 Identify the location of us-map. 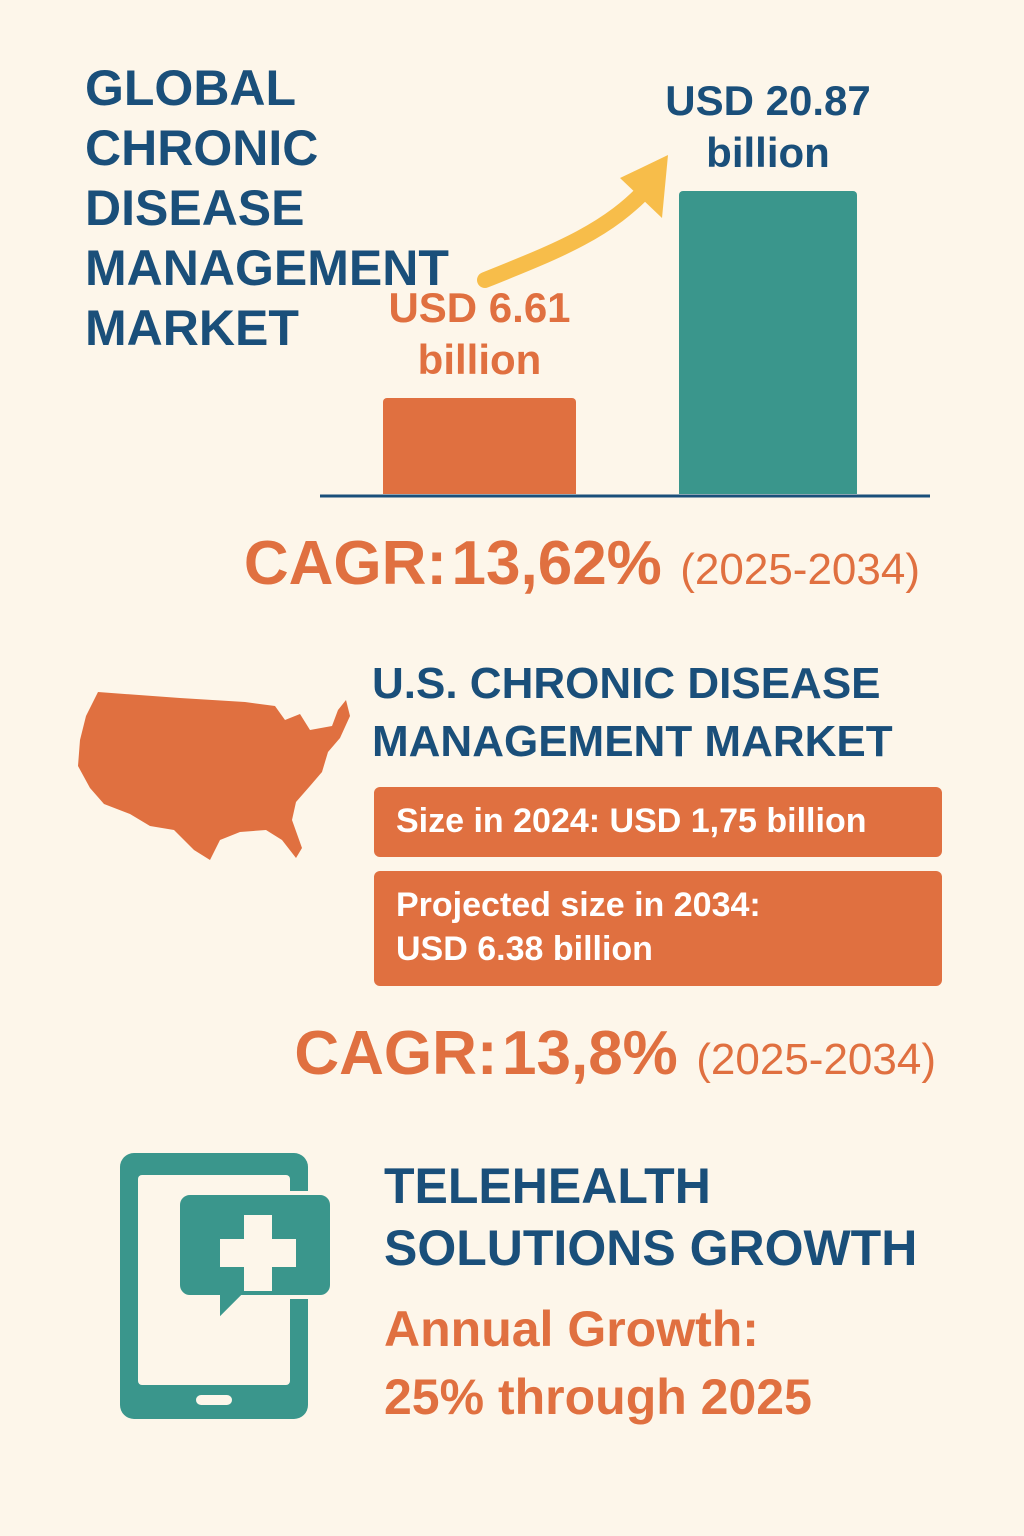
(214, 776).